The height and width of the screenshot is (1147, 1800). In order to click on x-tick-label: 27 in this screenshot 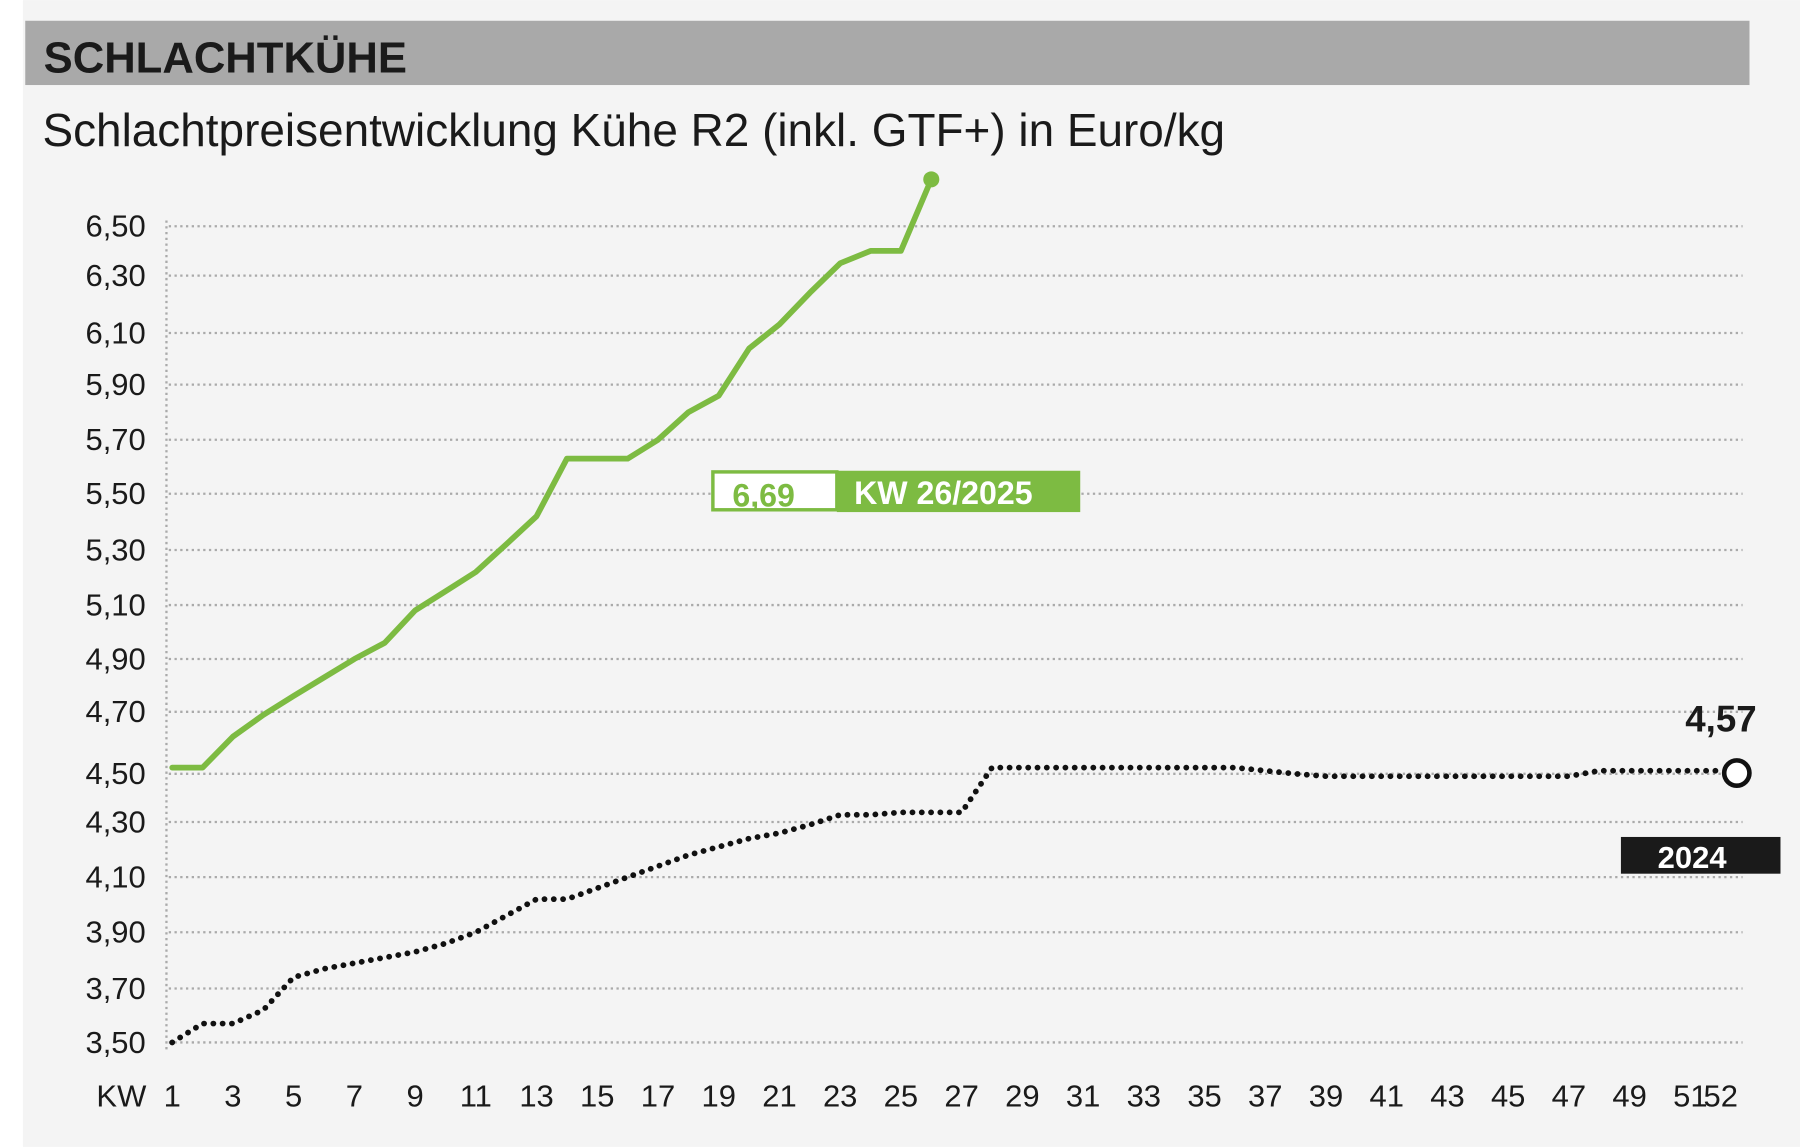, I will do `click(961, 1096)`.